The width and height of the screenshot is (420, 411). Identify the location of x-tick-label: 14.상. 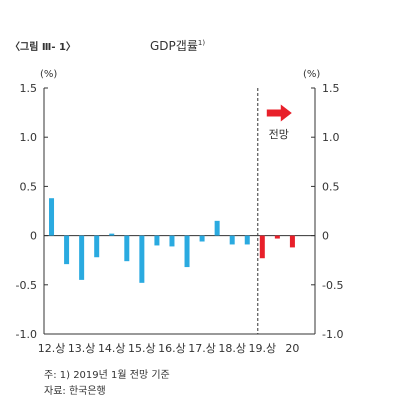
(112, 348).